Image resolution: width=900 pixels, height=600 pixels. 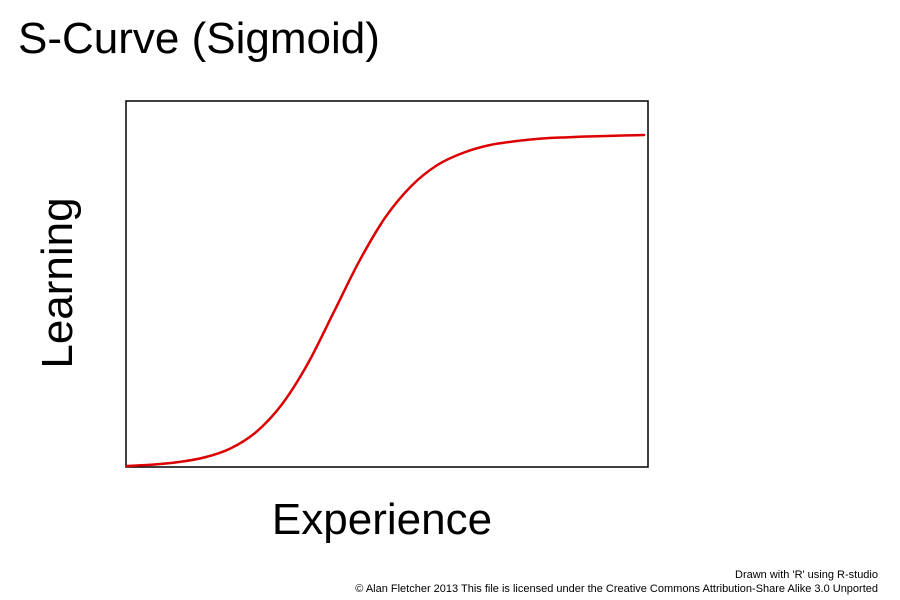 What do you see at coordinates (806, 575) in the screenshot?
I see `credits-line-1: Drawn with 'R' using R-studio` at bounding box center [806, 575].